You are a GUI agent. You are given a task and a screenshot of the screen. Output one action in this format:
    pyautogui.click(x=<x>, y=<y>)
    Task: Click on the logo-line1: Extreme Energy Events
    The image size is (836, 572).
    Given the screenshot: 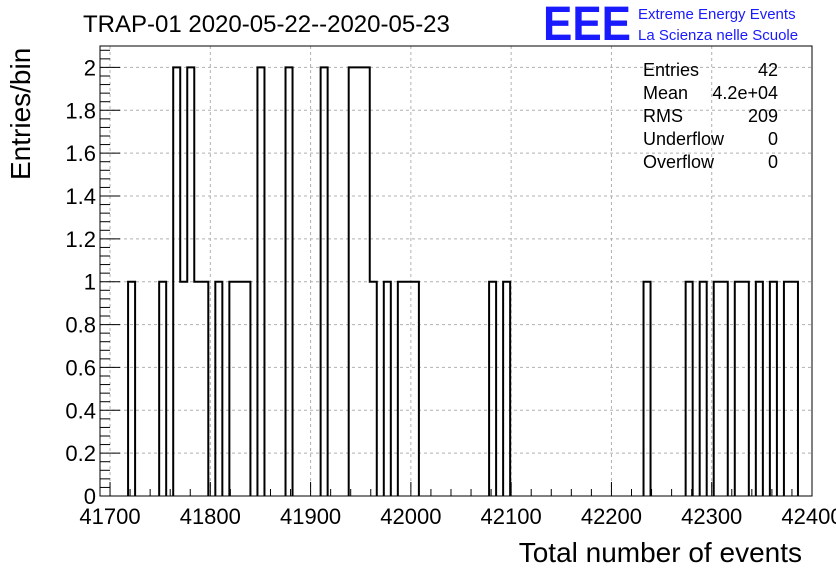 What is the action you would take?
    pyautogui.click(x=717, y=14)
    